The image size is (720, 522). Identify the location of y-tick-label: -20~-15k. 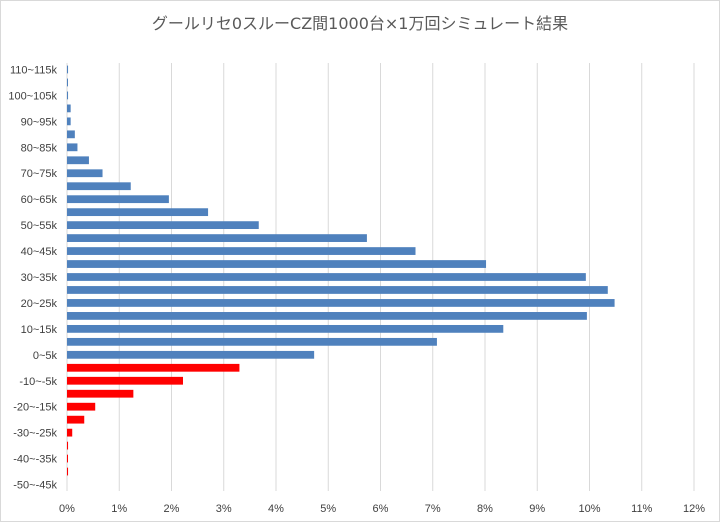
(35, 408).